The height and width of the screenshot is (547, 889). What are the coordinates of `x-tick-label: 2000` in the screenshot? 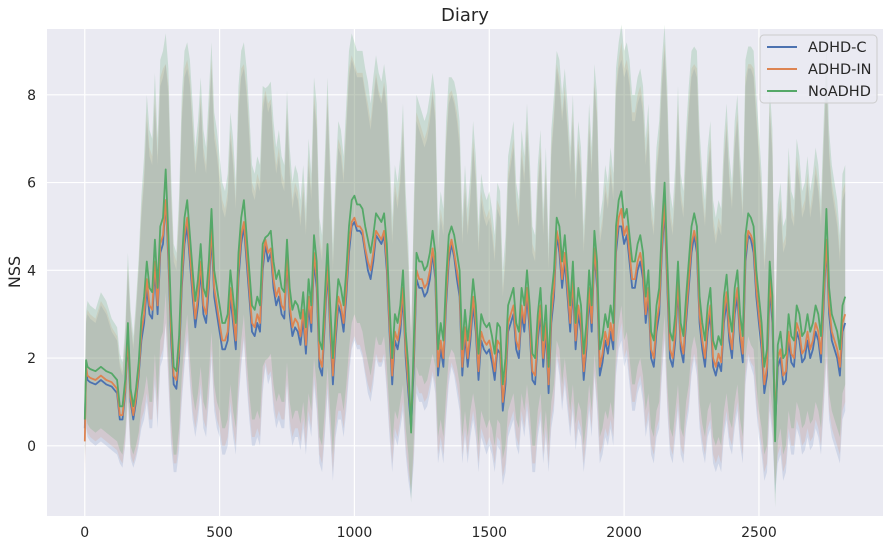 It's located at (624, 533).